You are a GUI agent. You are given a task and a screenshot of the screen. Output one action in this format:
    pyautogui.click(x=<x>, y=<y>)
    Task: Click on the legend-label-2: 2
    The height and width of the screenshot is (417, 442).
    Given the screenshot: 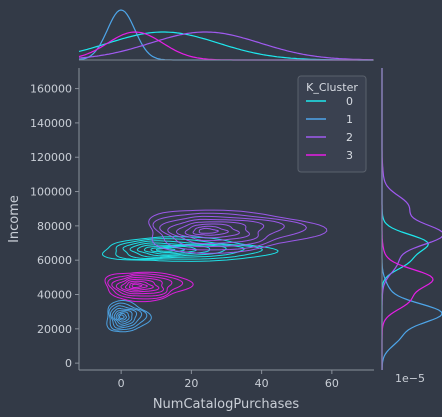 What is the action you would take?
    pyautogui.click(x=349, y=137)
    